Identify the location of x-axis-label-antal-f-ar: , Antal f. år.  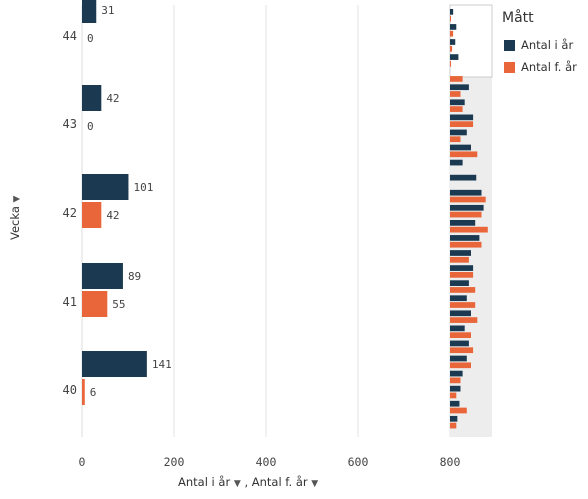
(276, 482).